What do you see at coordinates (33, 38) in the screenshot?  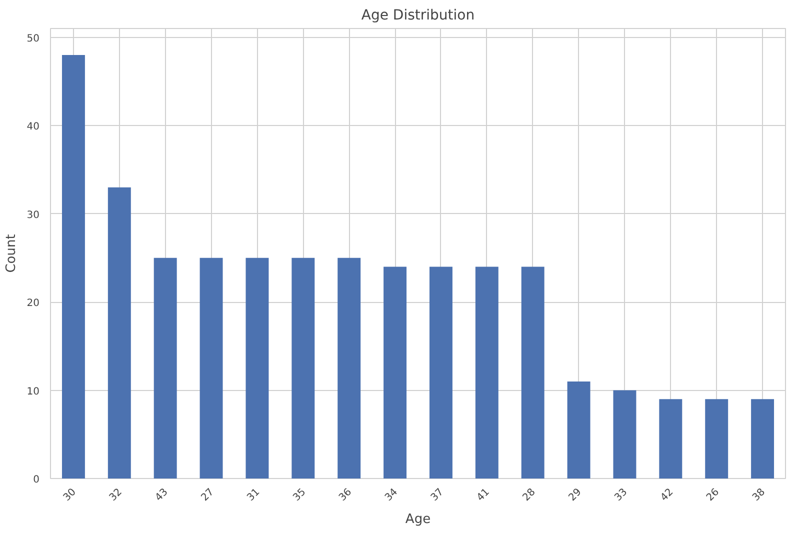 I see `y-tick-label: 50` at bounding box center [33, 38].